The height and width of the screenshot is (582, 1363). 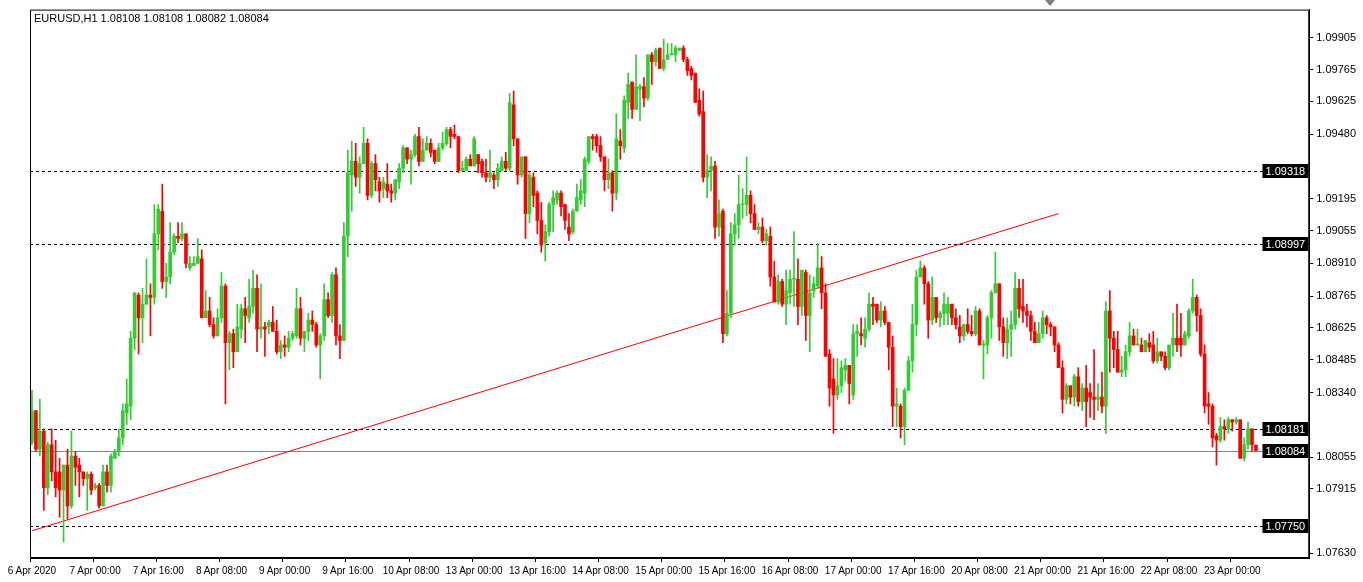 I want to click on y-tick-label: 1.09055, so click(x=1336, y=229).